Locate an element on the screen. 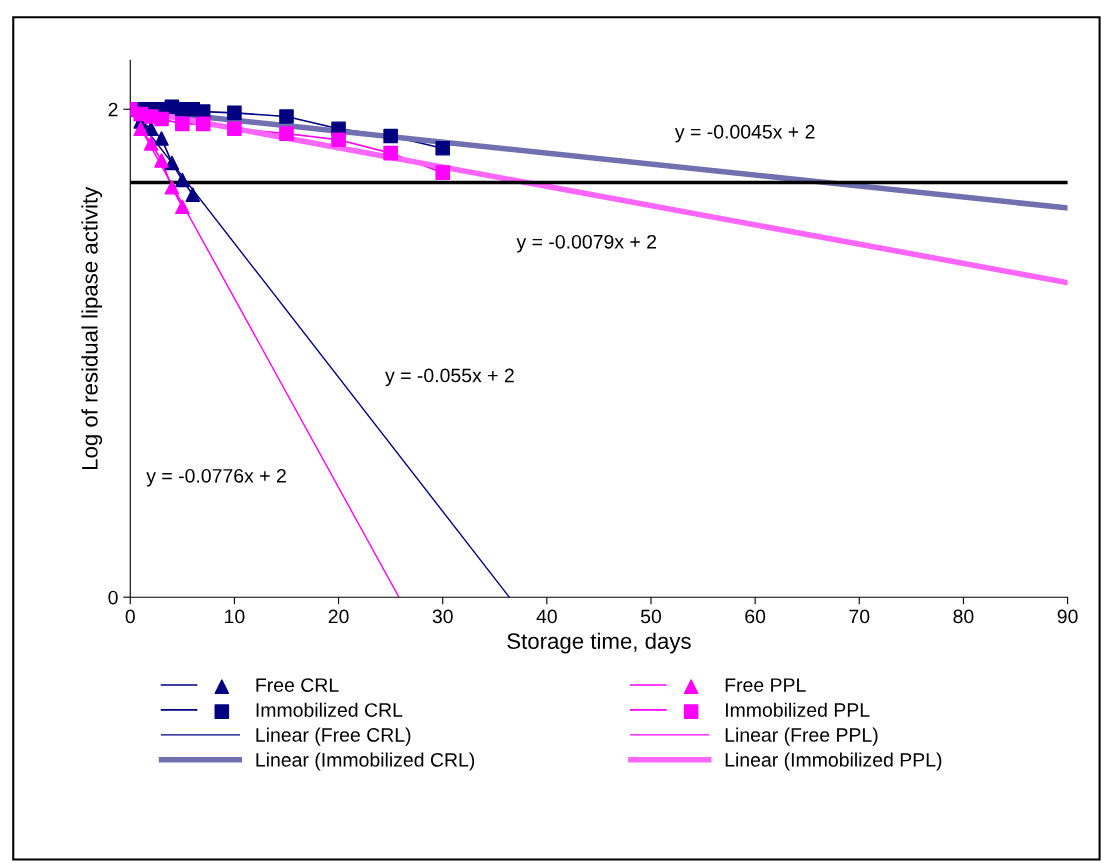 The height and width of the screenshot is (863, 1104). y-axis-title: Log of residual lipase activity is located at coordinates (92, 328).